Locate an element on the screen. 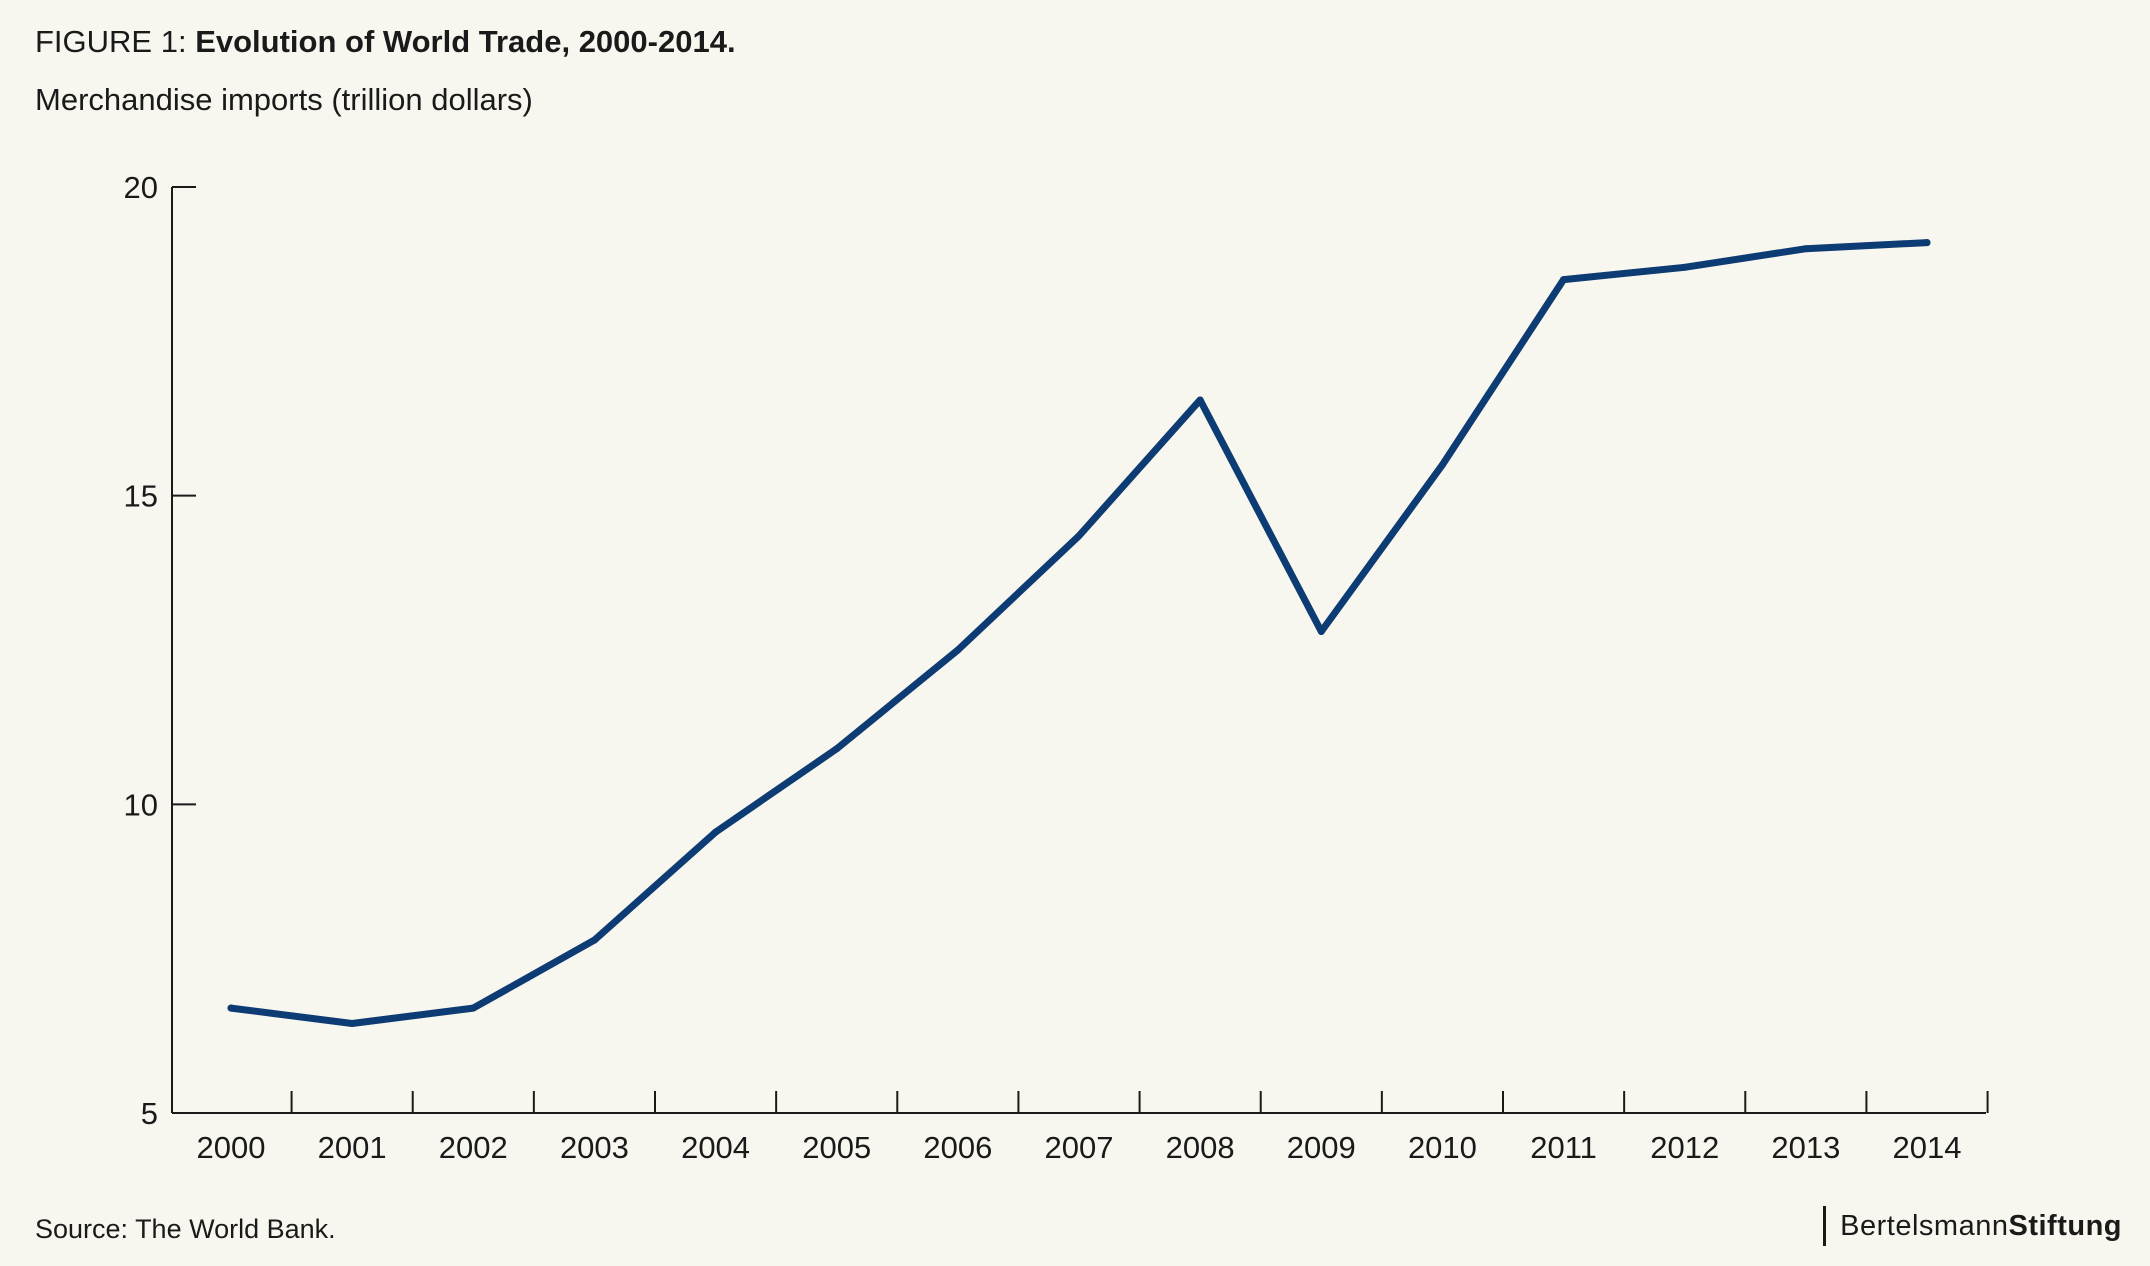 This screenshot has height=1266, width=2150. figure-title-main: Evolution of World Trade, 2000-2014. is located at coordinates (465, 41).